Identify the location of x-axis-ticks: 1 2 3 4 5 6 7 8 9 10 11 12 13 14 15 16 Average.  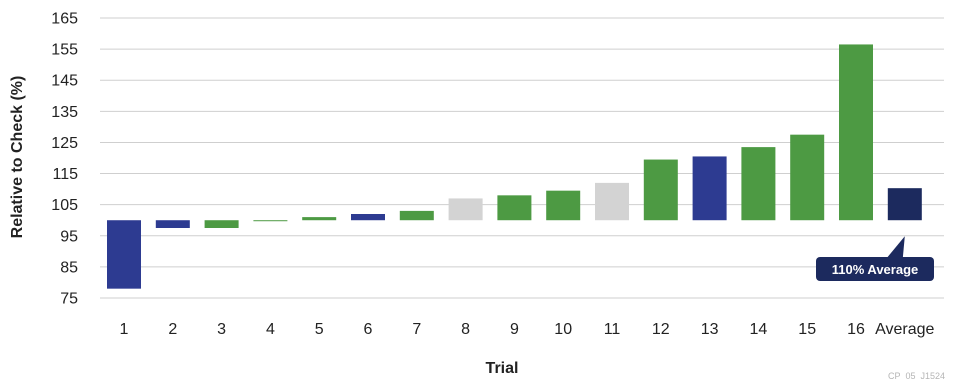
(527, 329).